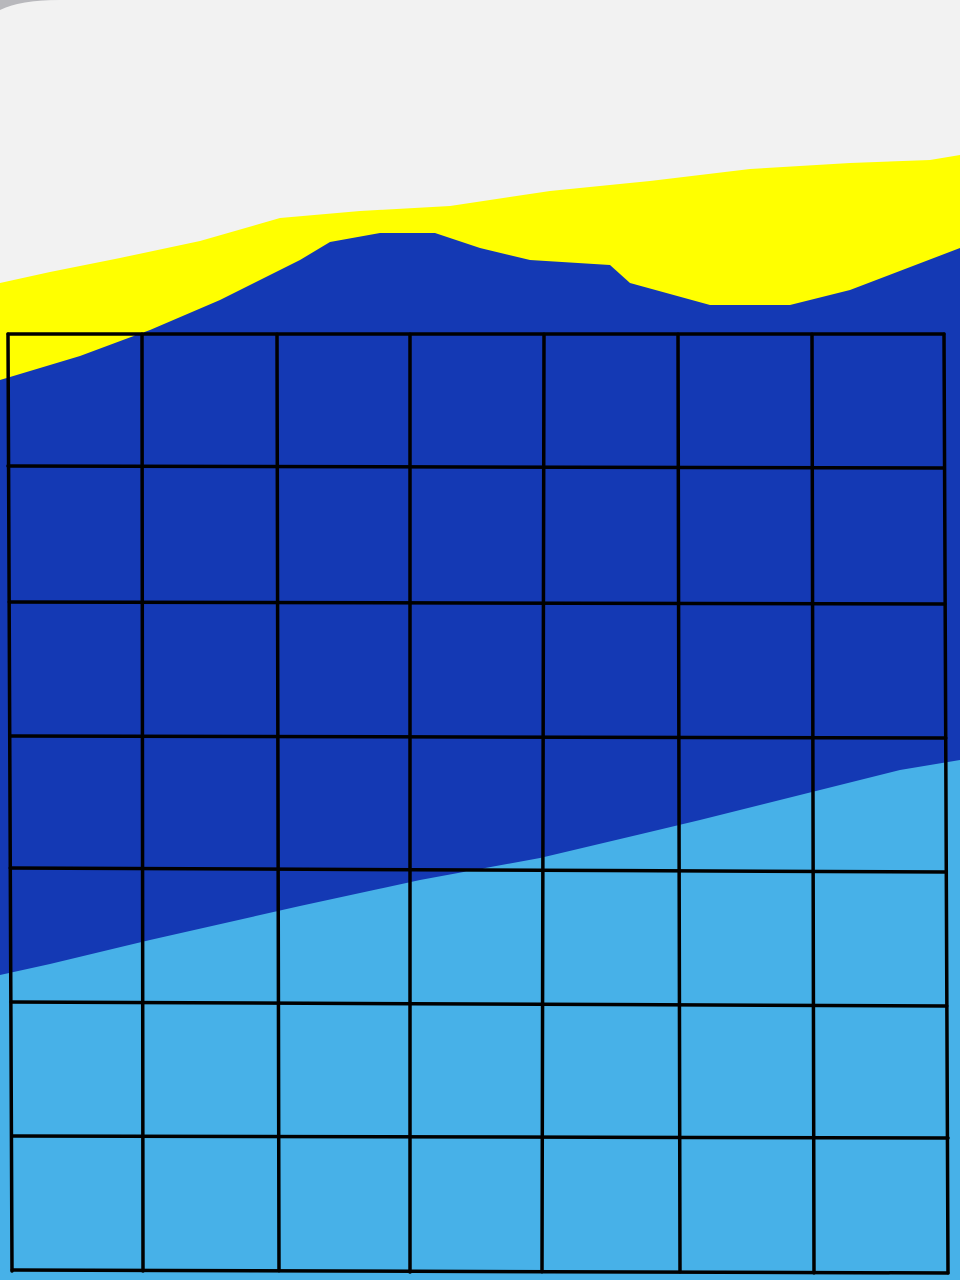  I want to click on corner-stroke, so click(30, 5).